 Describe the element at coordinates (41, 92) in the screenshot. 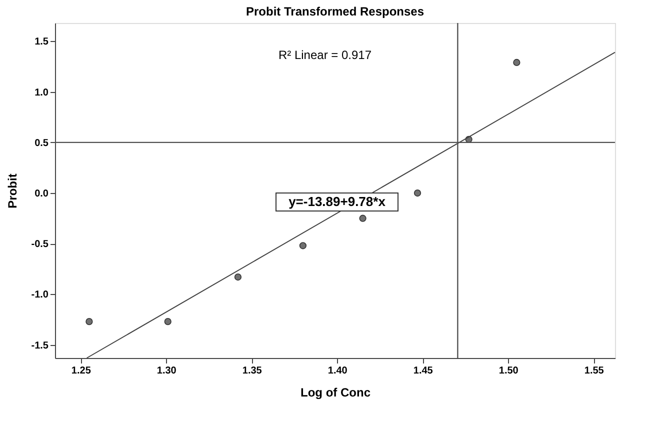

I see `y-tick-label: 1.0` at that location.